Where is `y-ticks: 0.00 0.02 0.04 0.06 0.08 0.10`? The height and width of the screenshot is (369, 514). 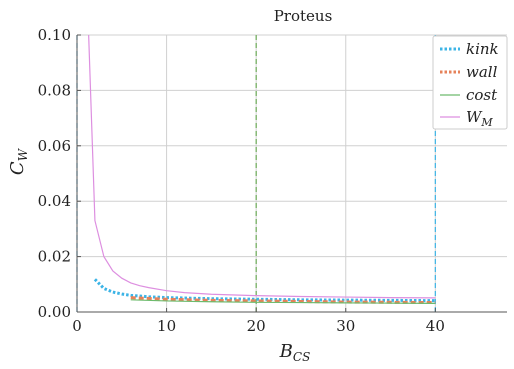 y-ticks: 0.00 0.02 0.04 0.06 0.08 0.10 is located at coordinates (59, 173).